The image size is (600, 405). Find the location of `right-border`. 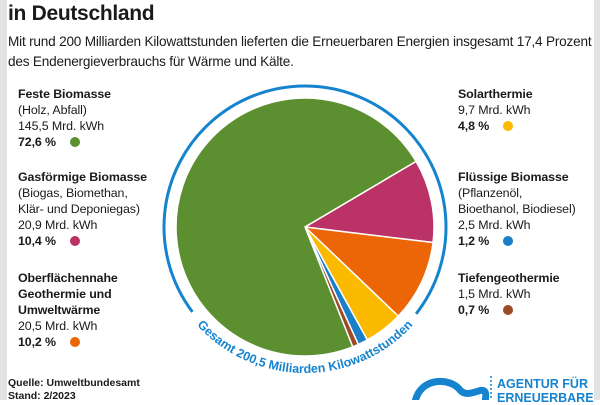

right-border is located at coordinates (597, 200).